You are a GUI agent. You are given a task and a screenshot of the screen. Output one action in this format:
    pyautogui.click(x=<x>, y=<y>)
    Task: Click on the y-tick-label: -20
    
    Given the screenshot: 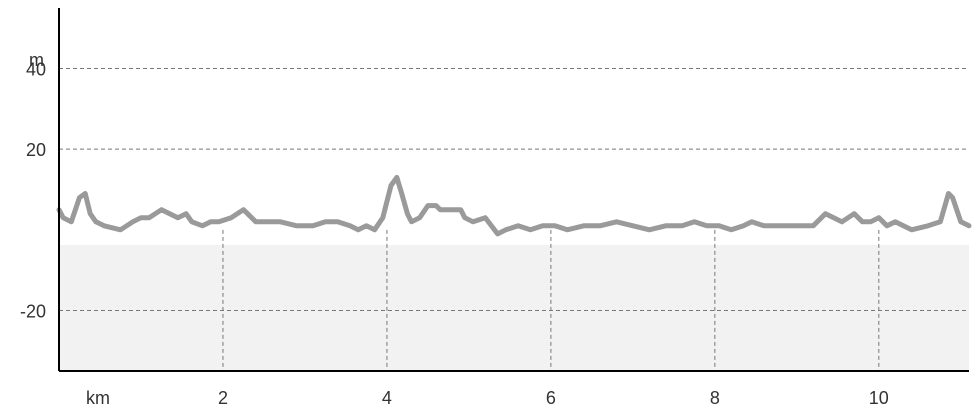 What is the action you would take?
    pyautogui.click(x=33, y=312)
    